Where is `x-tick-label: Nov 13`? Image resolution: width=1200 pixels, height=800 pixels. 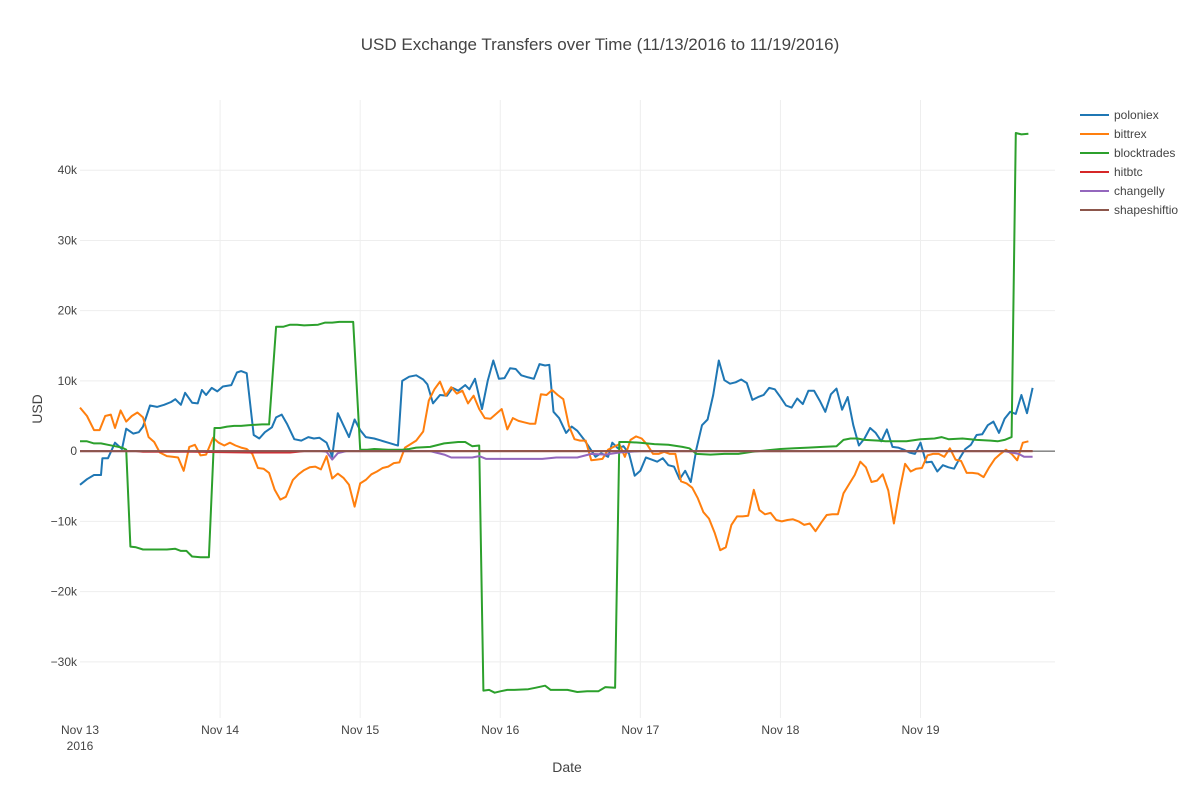 x-tick-label: Nov 13 is located at coordinates (80, 730).